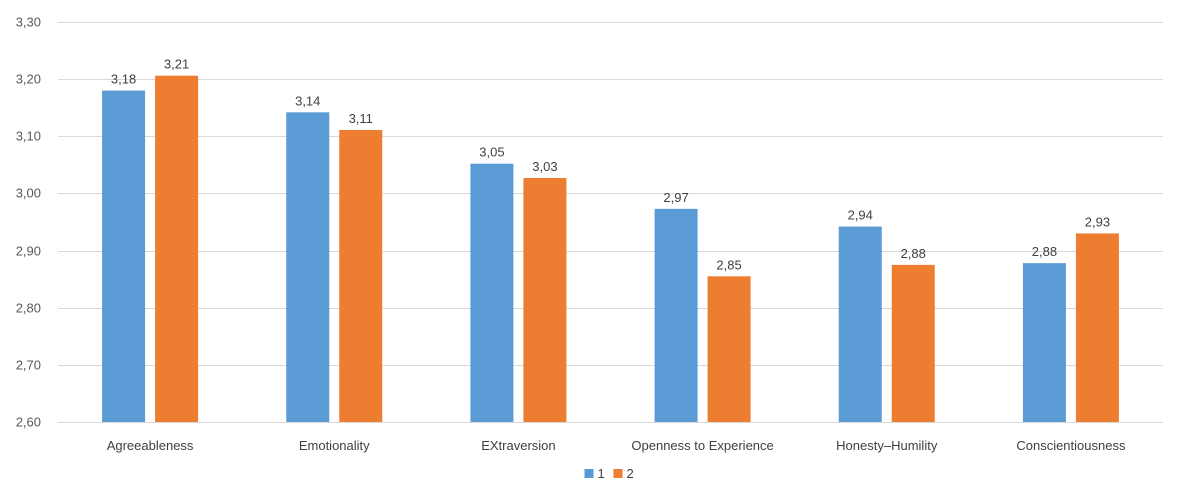 The height and width of the screenshot is (484, 1177). What do you see at coordinates (1097, 221) in the screenshot?
I see `data-label: 2,93` at bounding box center [1097, 221].